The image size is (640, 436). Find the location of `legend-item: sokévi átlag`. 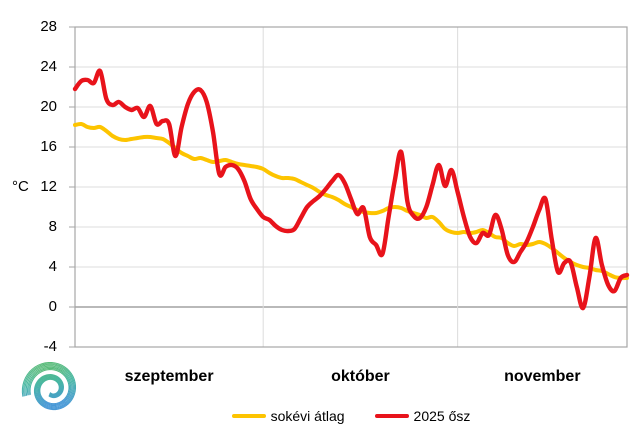

legend-item: sokévi átlag is located at coordinates (288, 416).